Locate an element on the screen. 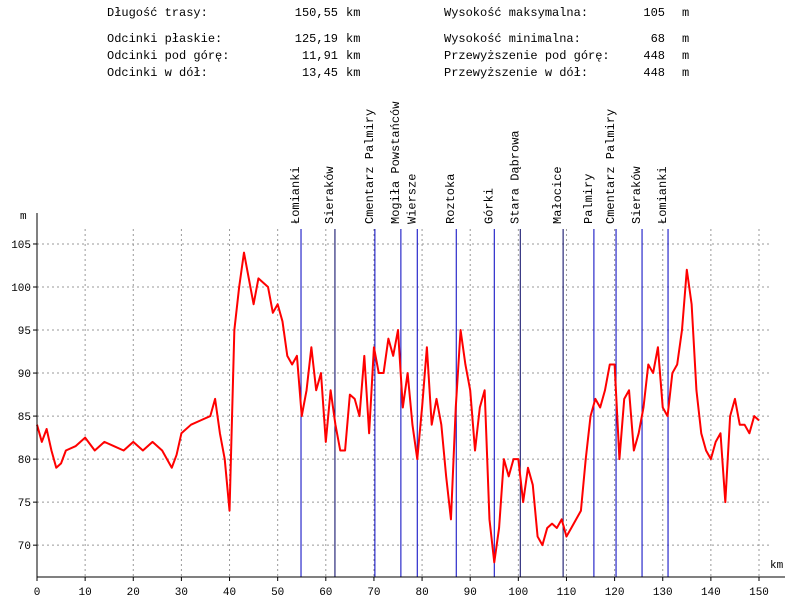 Image resolution: width=800 pixels, height=600 pixels. stat-label: Odcinki płaskie: is located at coordinates (164, 39).